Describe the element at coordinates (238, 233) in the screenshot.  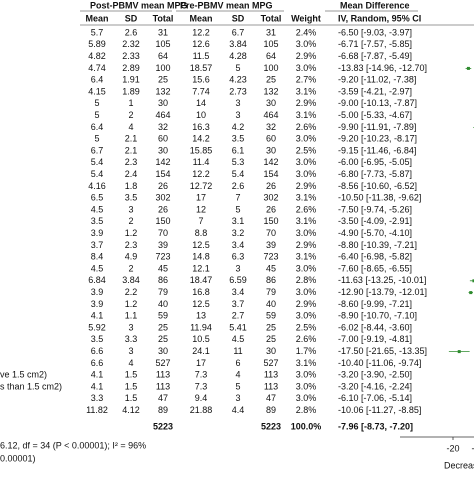
I see `cell: 3.2` at that location.